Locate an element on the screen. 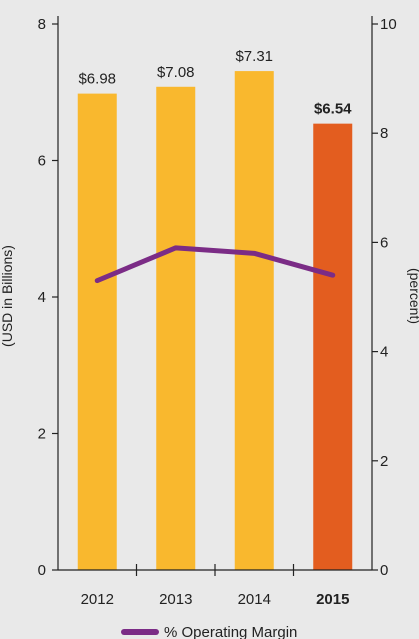  x-tick-label-2012: 2012 is located at coordinates (97, 599).